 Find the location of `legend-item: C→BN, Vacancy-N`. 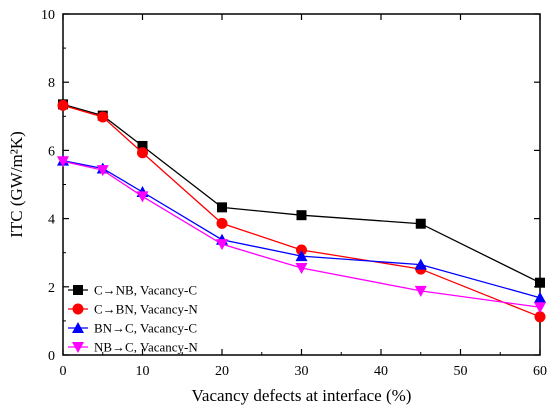

legend-item: C→BN, Vacancy-N is located at coordinates (133, 309).